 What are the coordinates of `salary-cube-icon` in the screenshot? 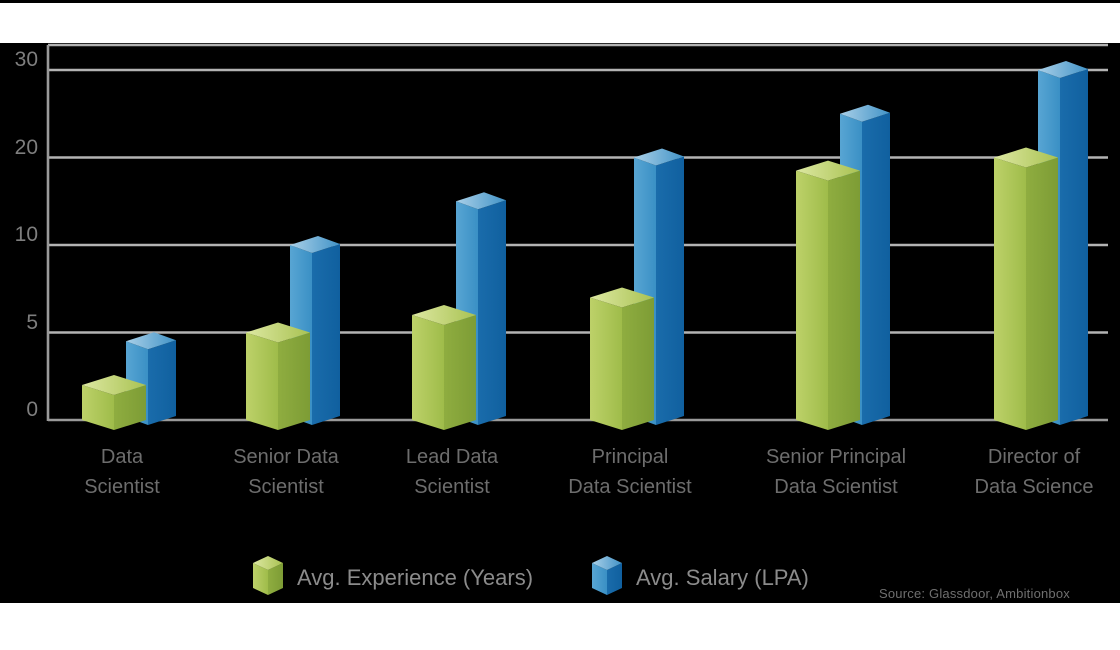 It's located at (607, 575).